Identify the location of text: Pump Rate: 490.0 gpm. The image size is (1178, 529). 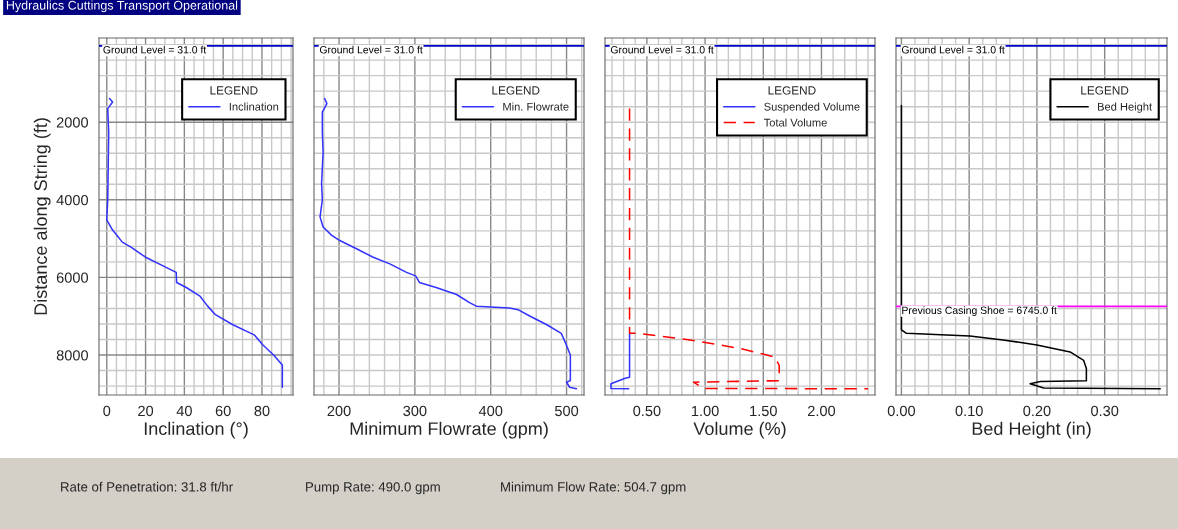
(373, 488).